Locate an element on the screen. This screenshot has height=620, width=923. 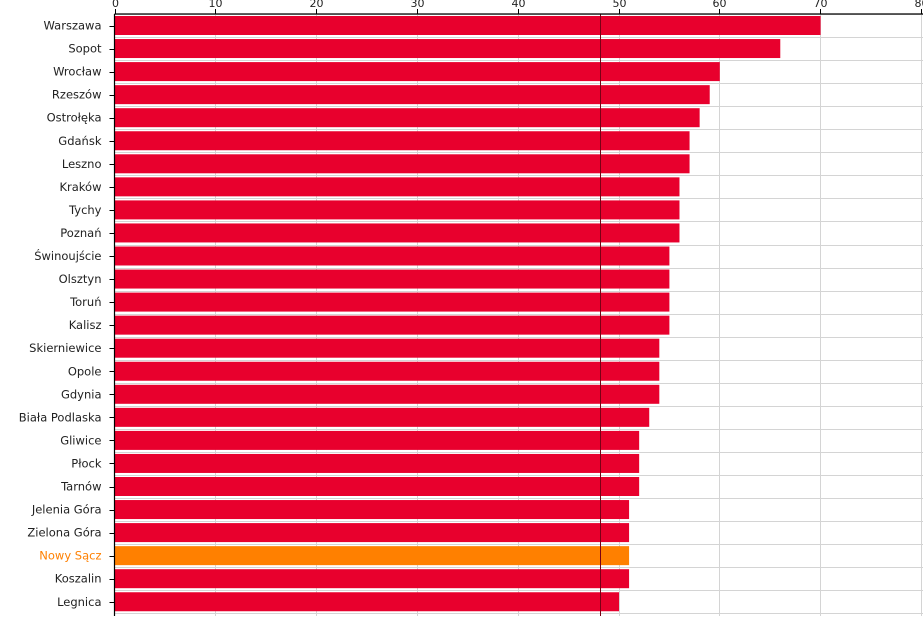
category-label: Warszawa is located at coordinates (73, 26).